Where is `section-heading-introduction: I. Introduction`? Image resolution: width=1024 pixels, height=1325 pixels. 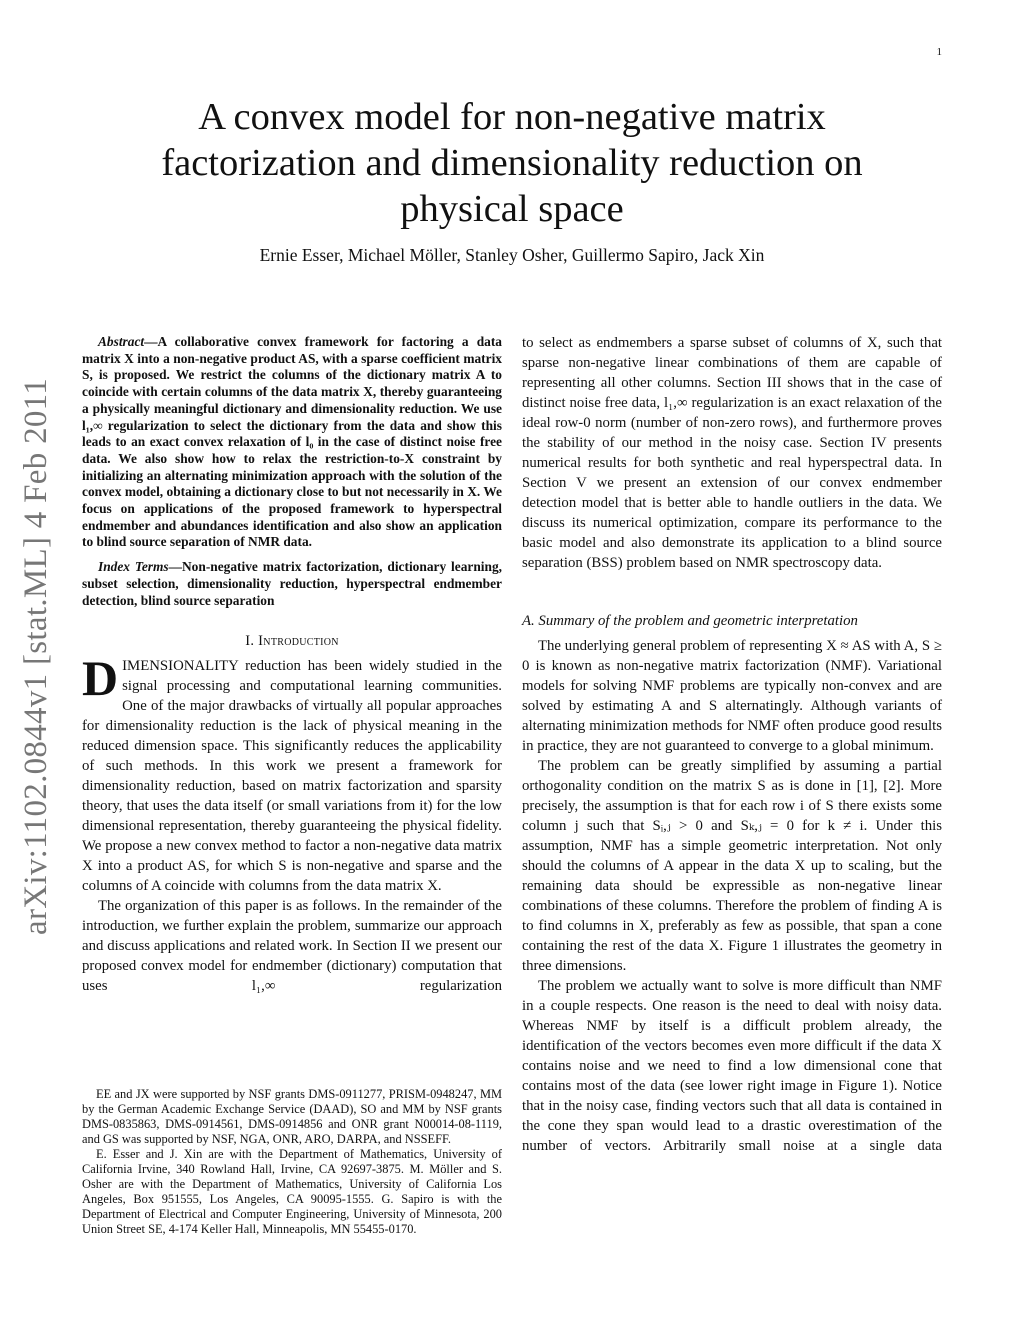 section-heading-introduction: I. Introduction is located at coordinates (292, 641).